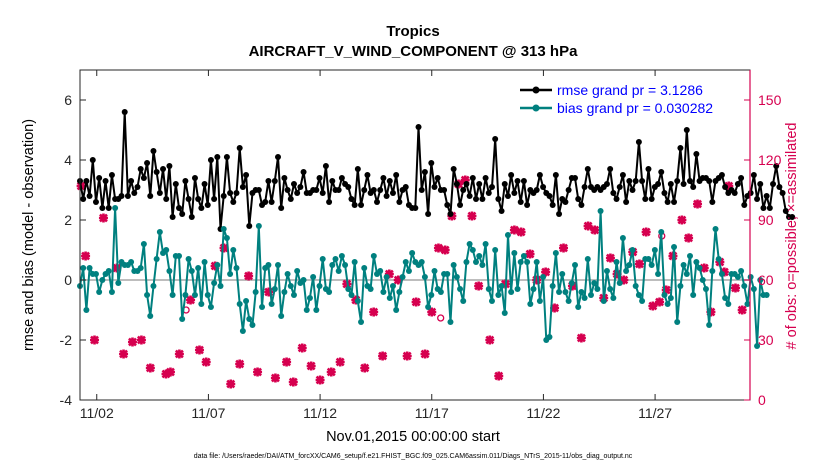 This screenshot has width=830, height=470. I want to click on y-right-tick-label: 30, so click(766, 340).